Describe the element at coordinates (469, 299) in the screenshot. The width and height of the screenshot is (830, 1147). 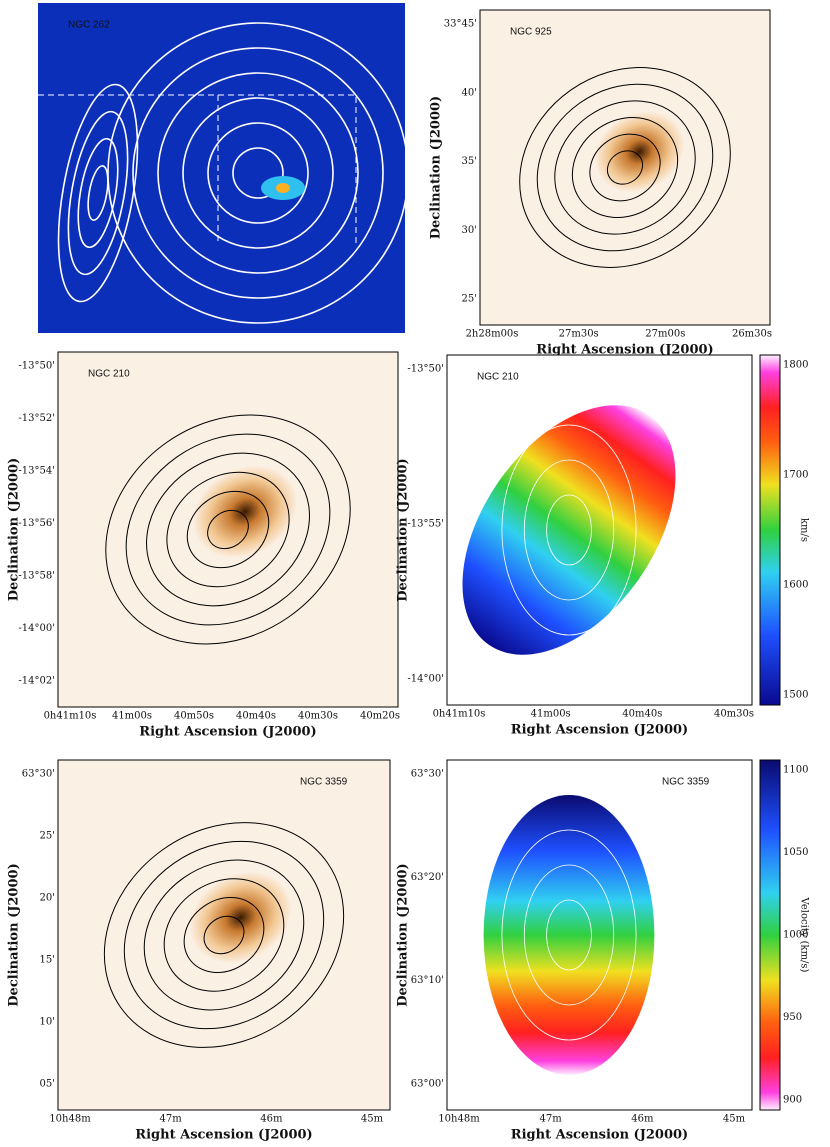
I see `y-tick-label: 25'` at that location.